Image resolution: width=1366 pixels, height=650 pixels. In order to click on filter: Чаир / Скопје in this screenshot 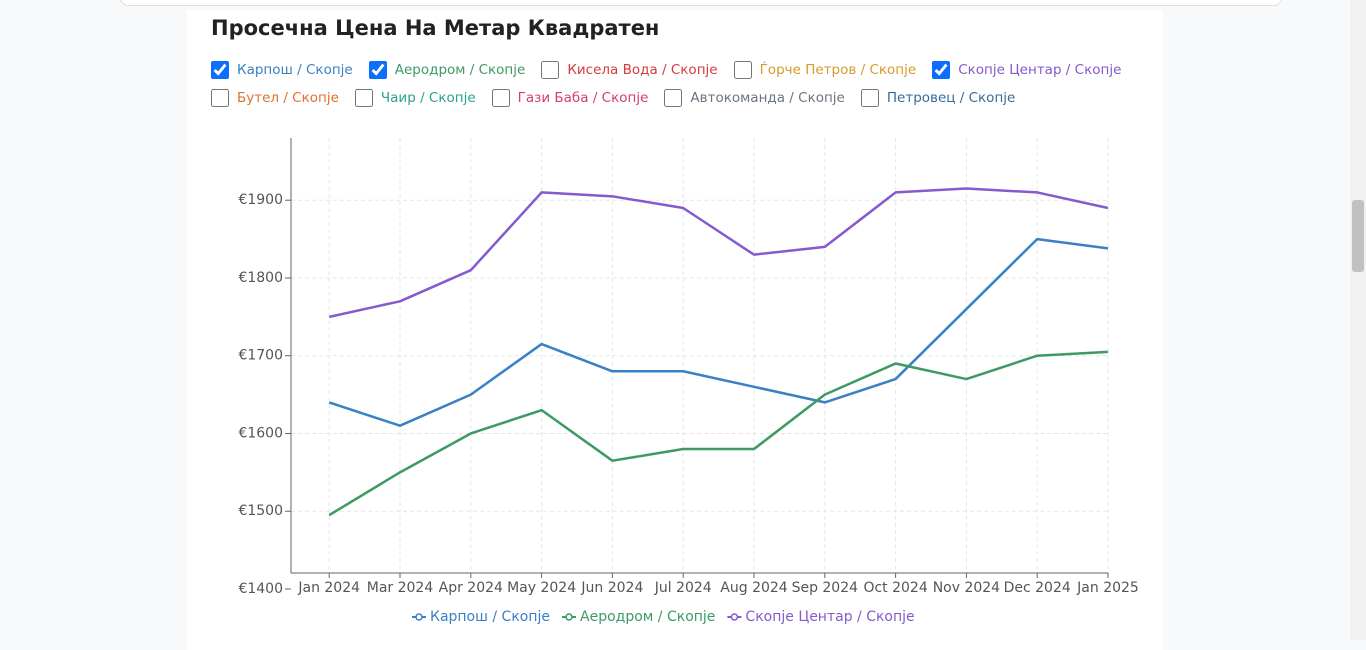, I will do `click(415, 98)`.